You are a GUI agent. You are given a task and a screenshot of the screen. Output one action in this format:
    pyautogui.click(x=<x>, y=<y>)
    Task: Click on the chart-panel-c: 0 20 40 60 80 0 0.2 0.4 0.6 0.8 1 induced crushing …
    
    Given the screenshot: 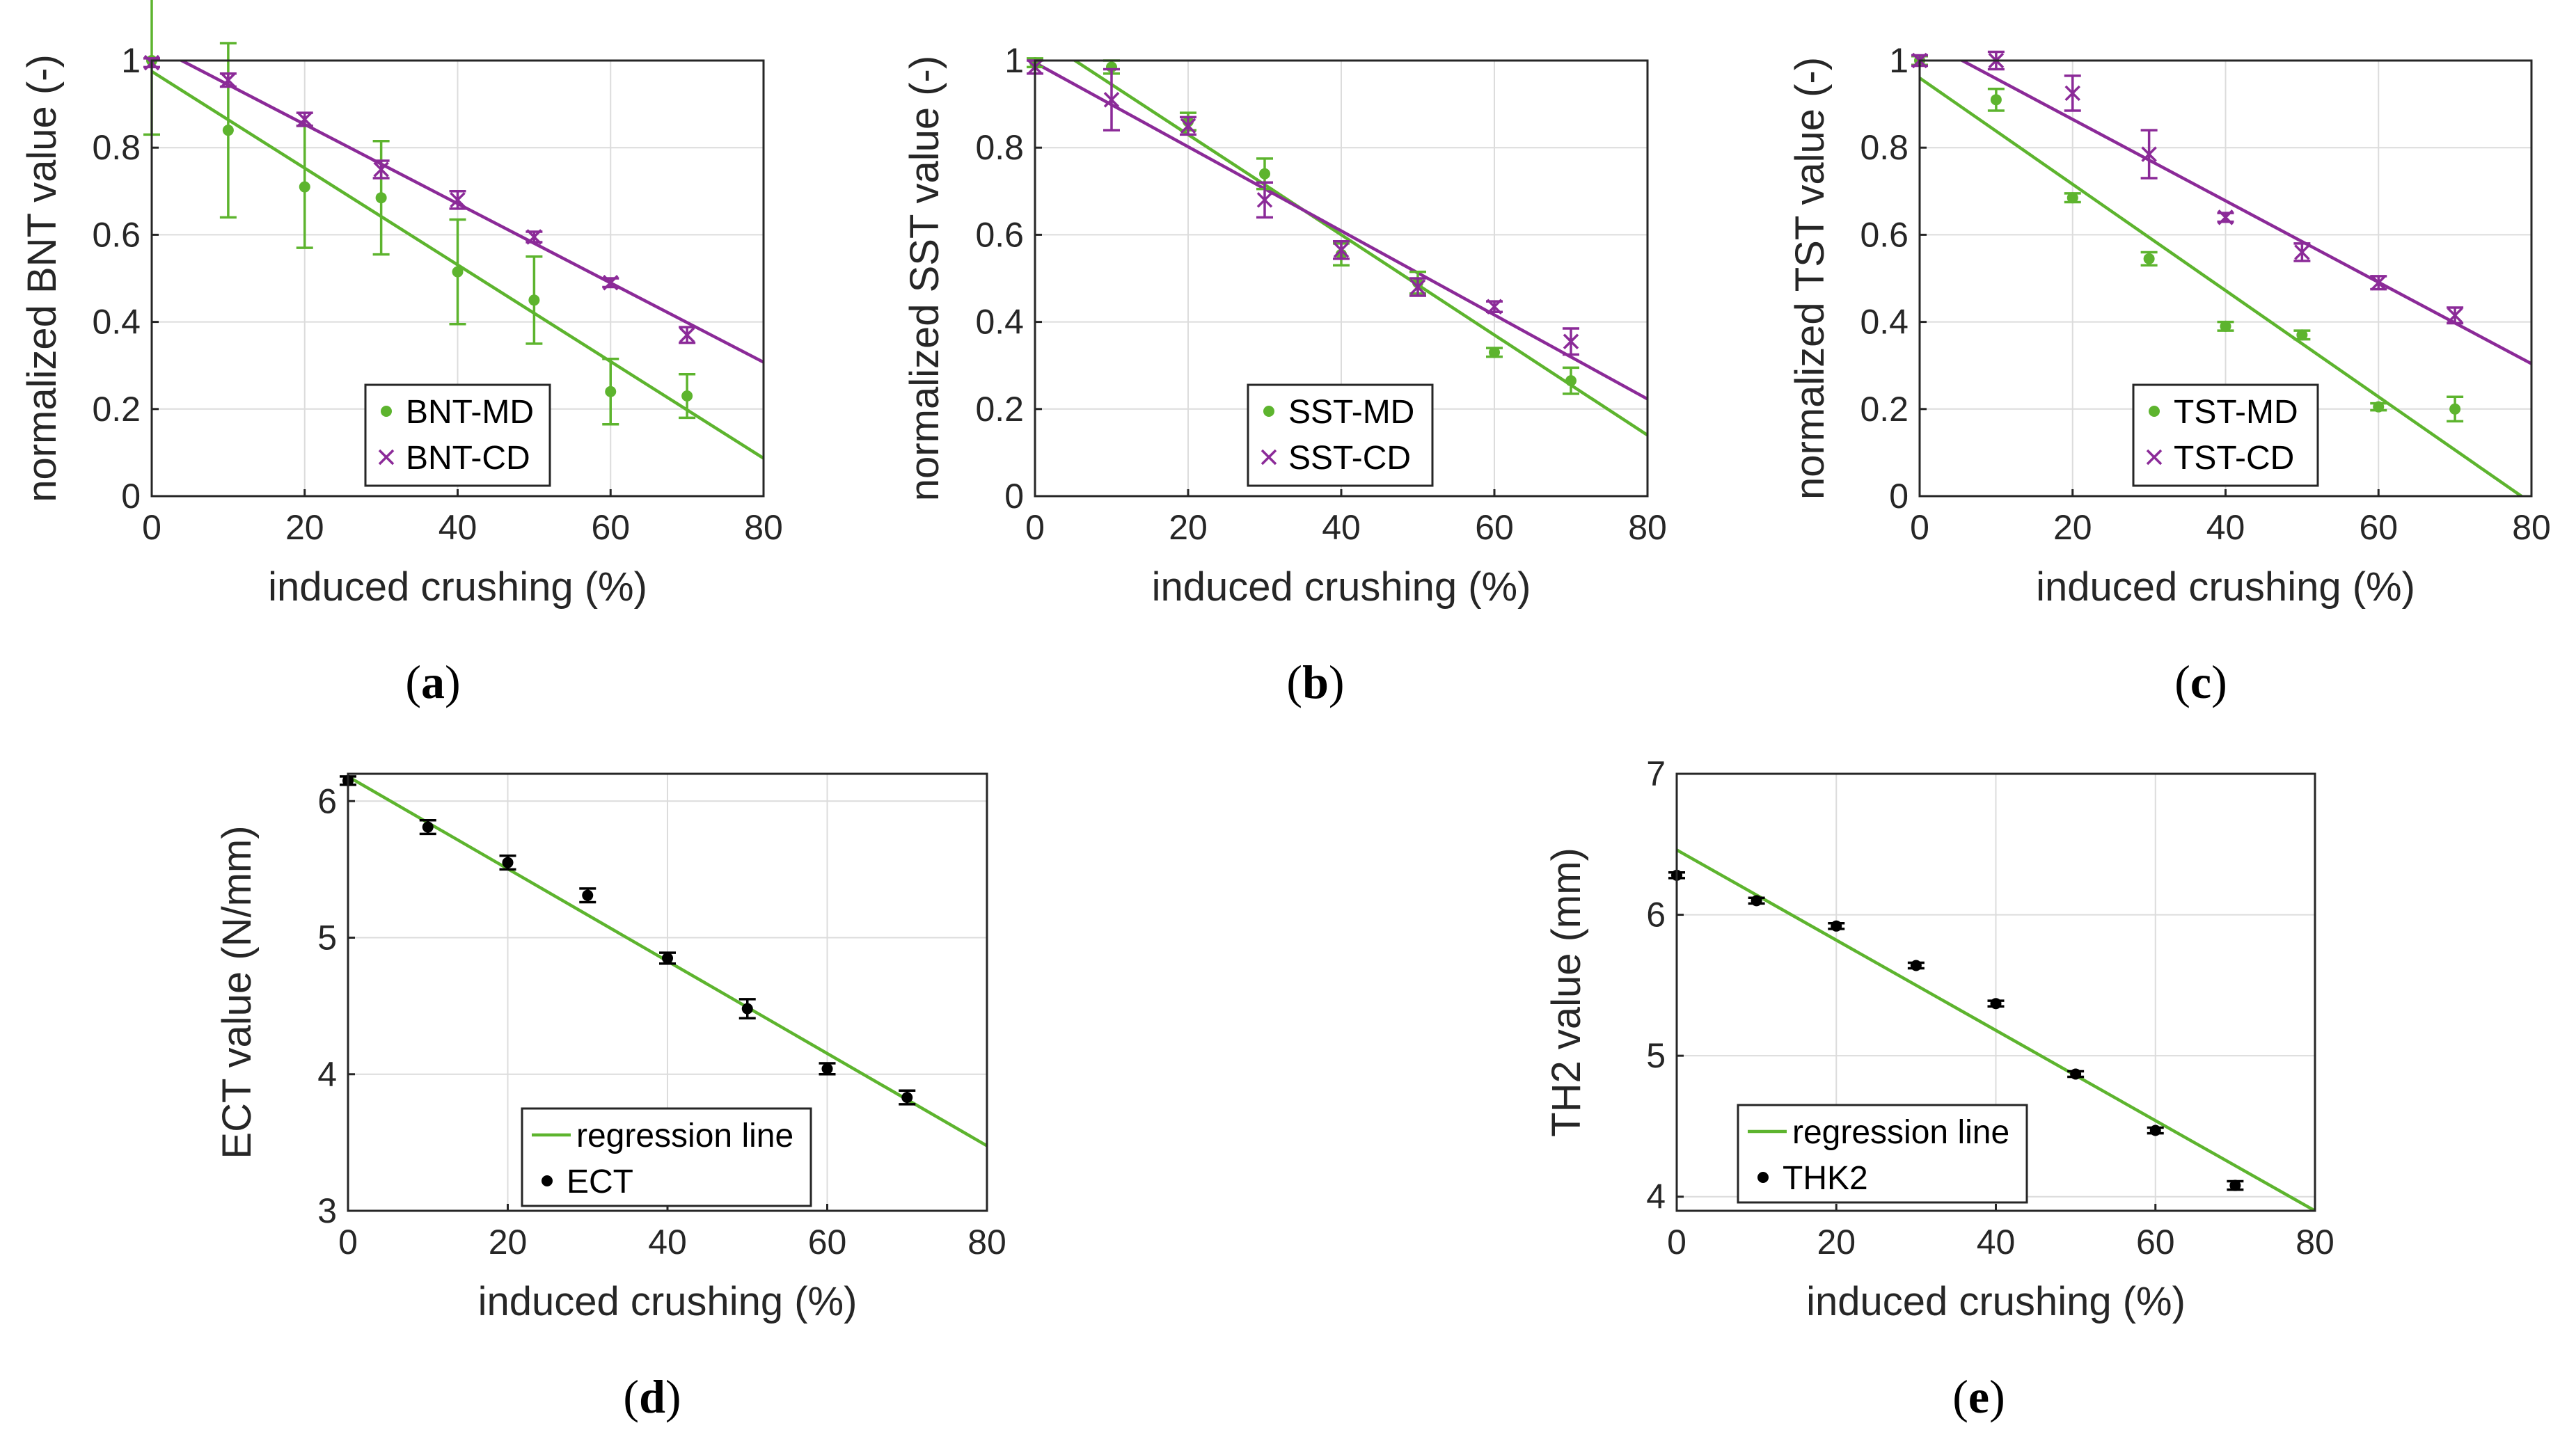 What is the action you would take?
    pyautogui.click(x=2169, y=325)
    